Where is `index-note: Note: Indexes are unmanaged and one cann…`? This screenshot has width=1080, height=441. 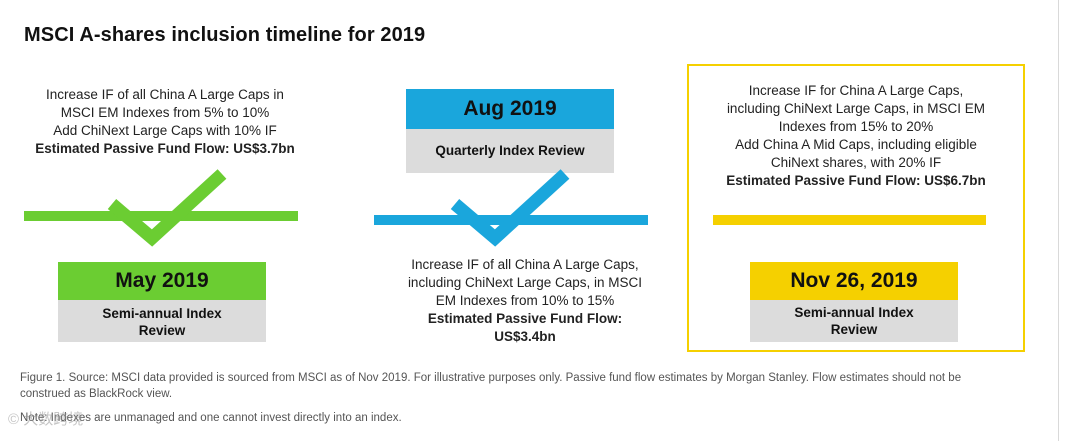
index-note: Note: Indexes are unmanaged and one cann… is located at coordinates (211, 418).